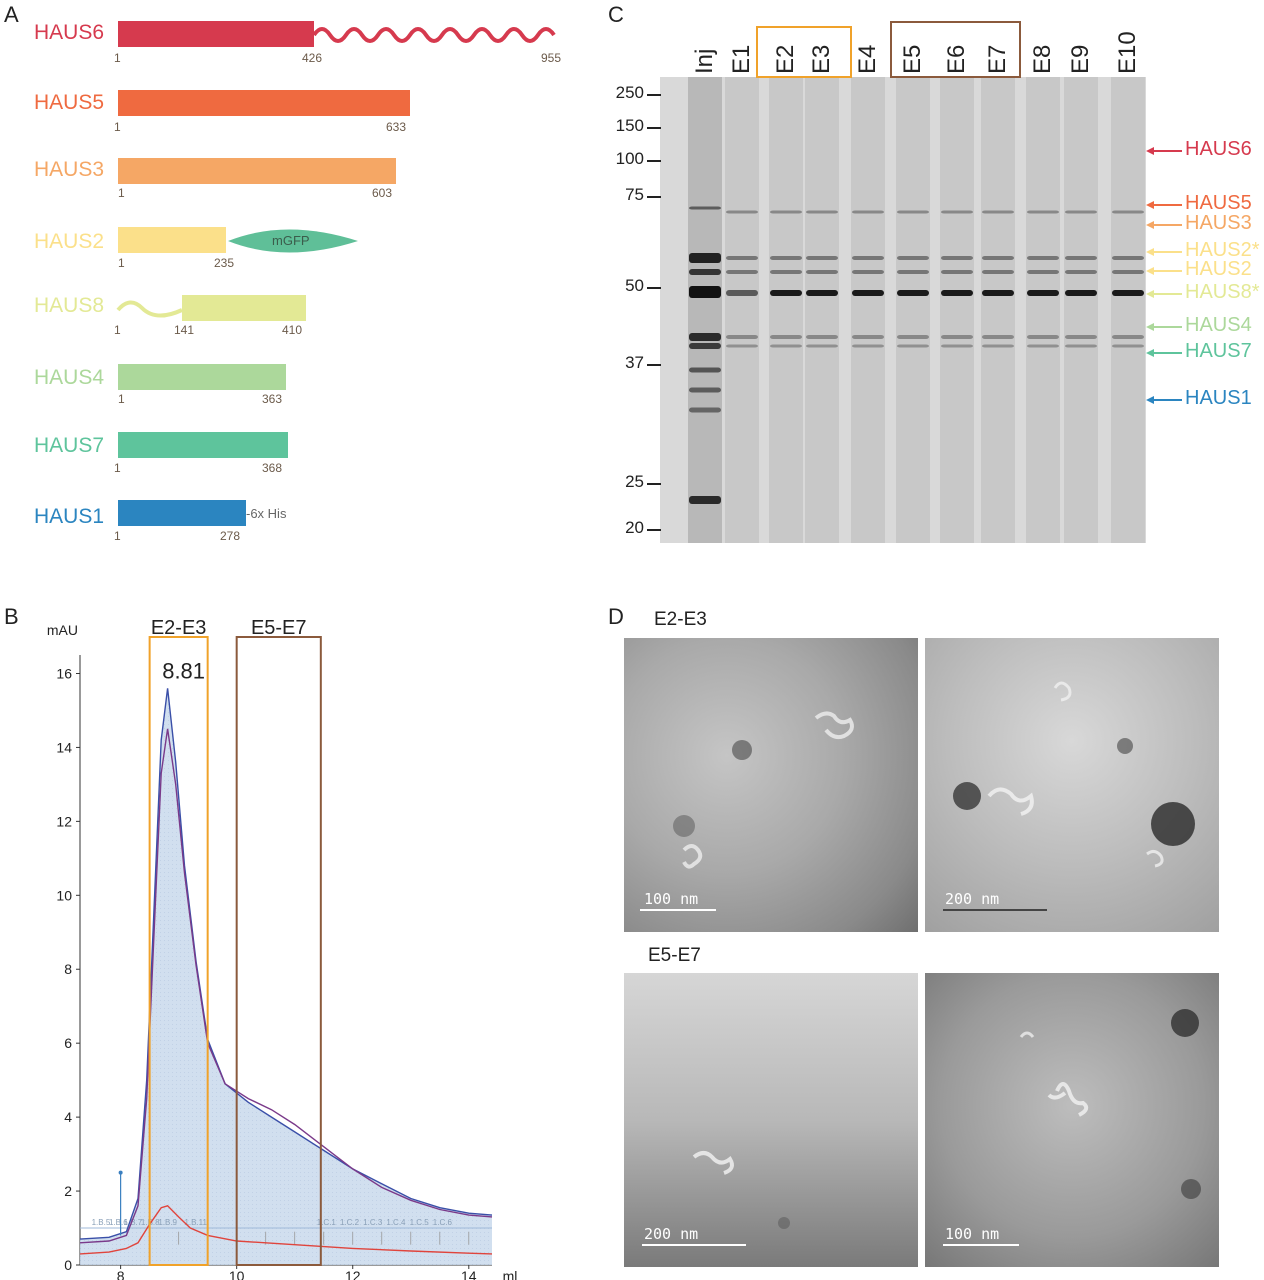 The height and width of the screenshot is (1280, 1264). What do you see at coordinates (1218, 149) in the screenshot?
I see `band-label-haus6: HAUS6` at bounding box center [1218, 149].